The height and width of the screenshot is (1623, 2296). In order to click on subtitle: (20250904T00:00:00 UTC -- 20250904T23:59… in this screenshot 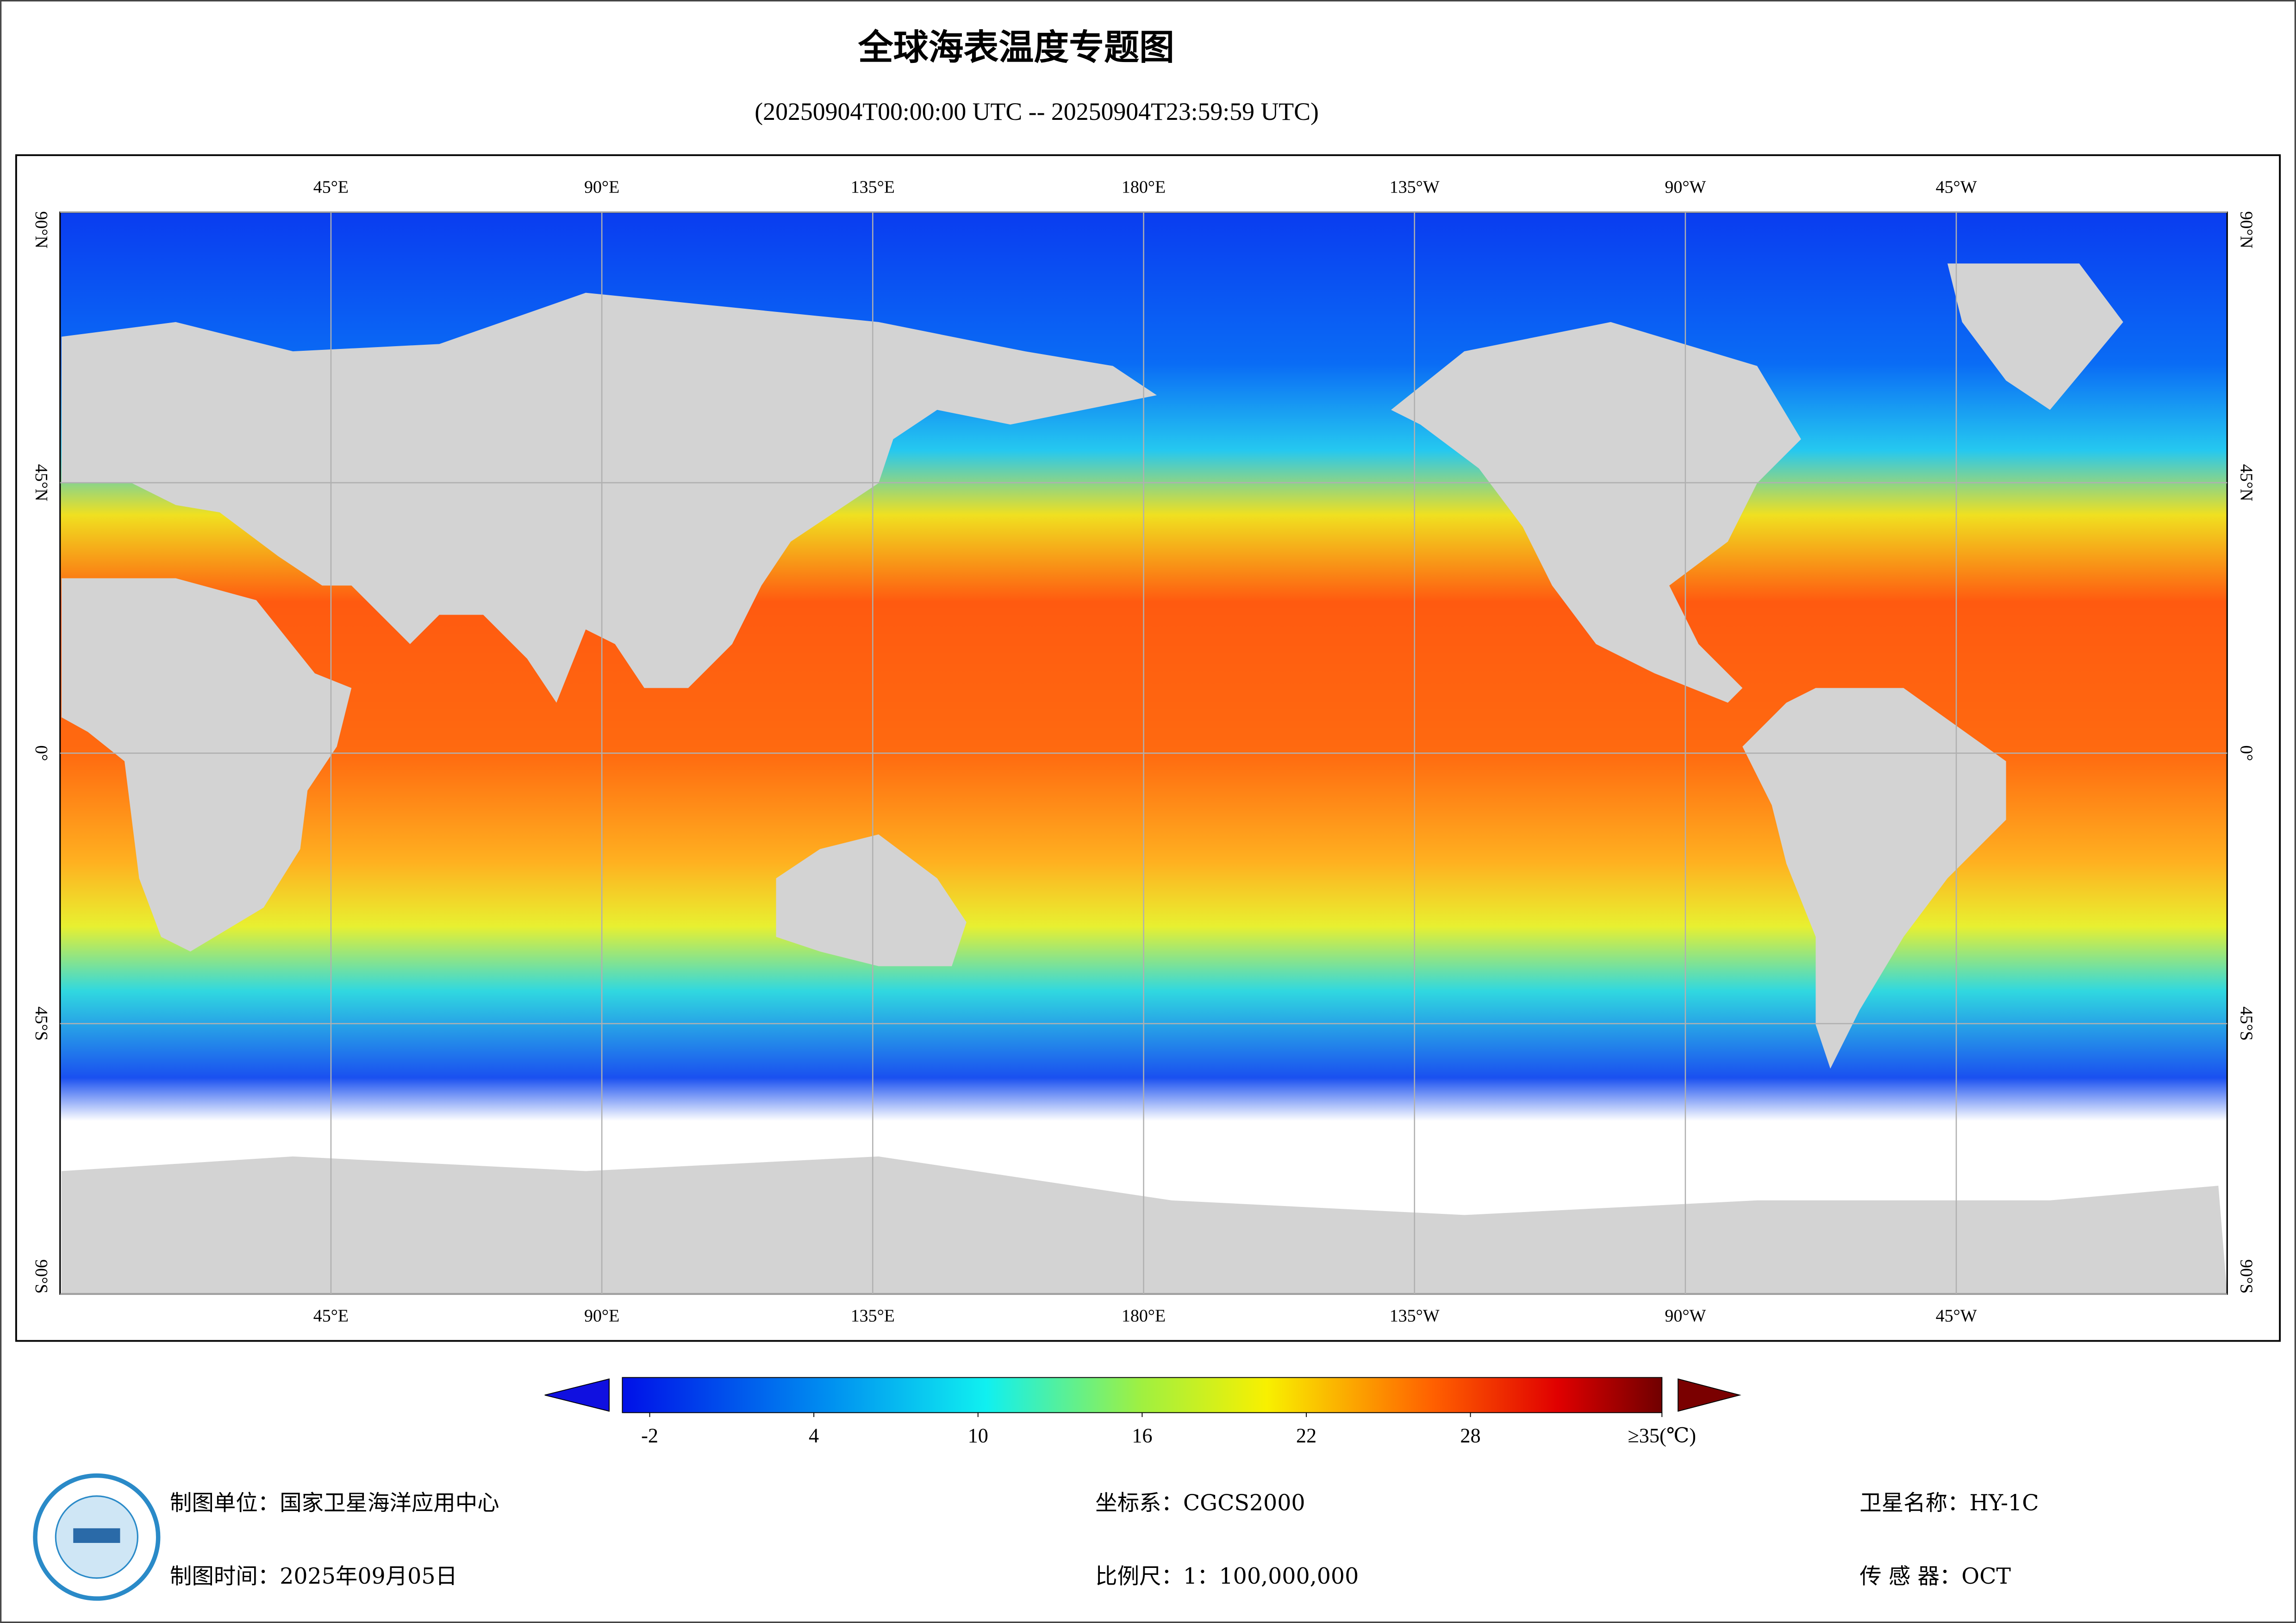, I will do `click(1037, 111)`.